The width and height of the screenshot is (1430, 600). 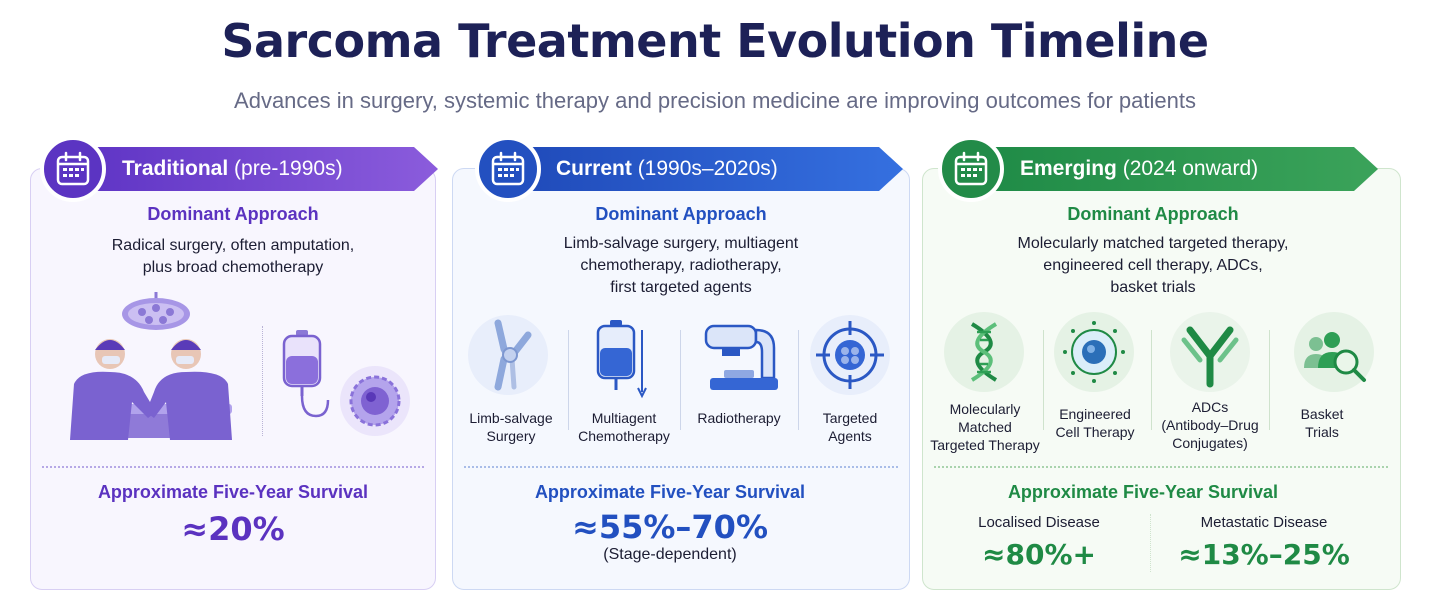 What do you see at coordinates (681, 214) in the screenshot?
I see `current-approach-heading: Dominant Approach` at bounding box center [681, 214].